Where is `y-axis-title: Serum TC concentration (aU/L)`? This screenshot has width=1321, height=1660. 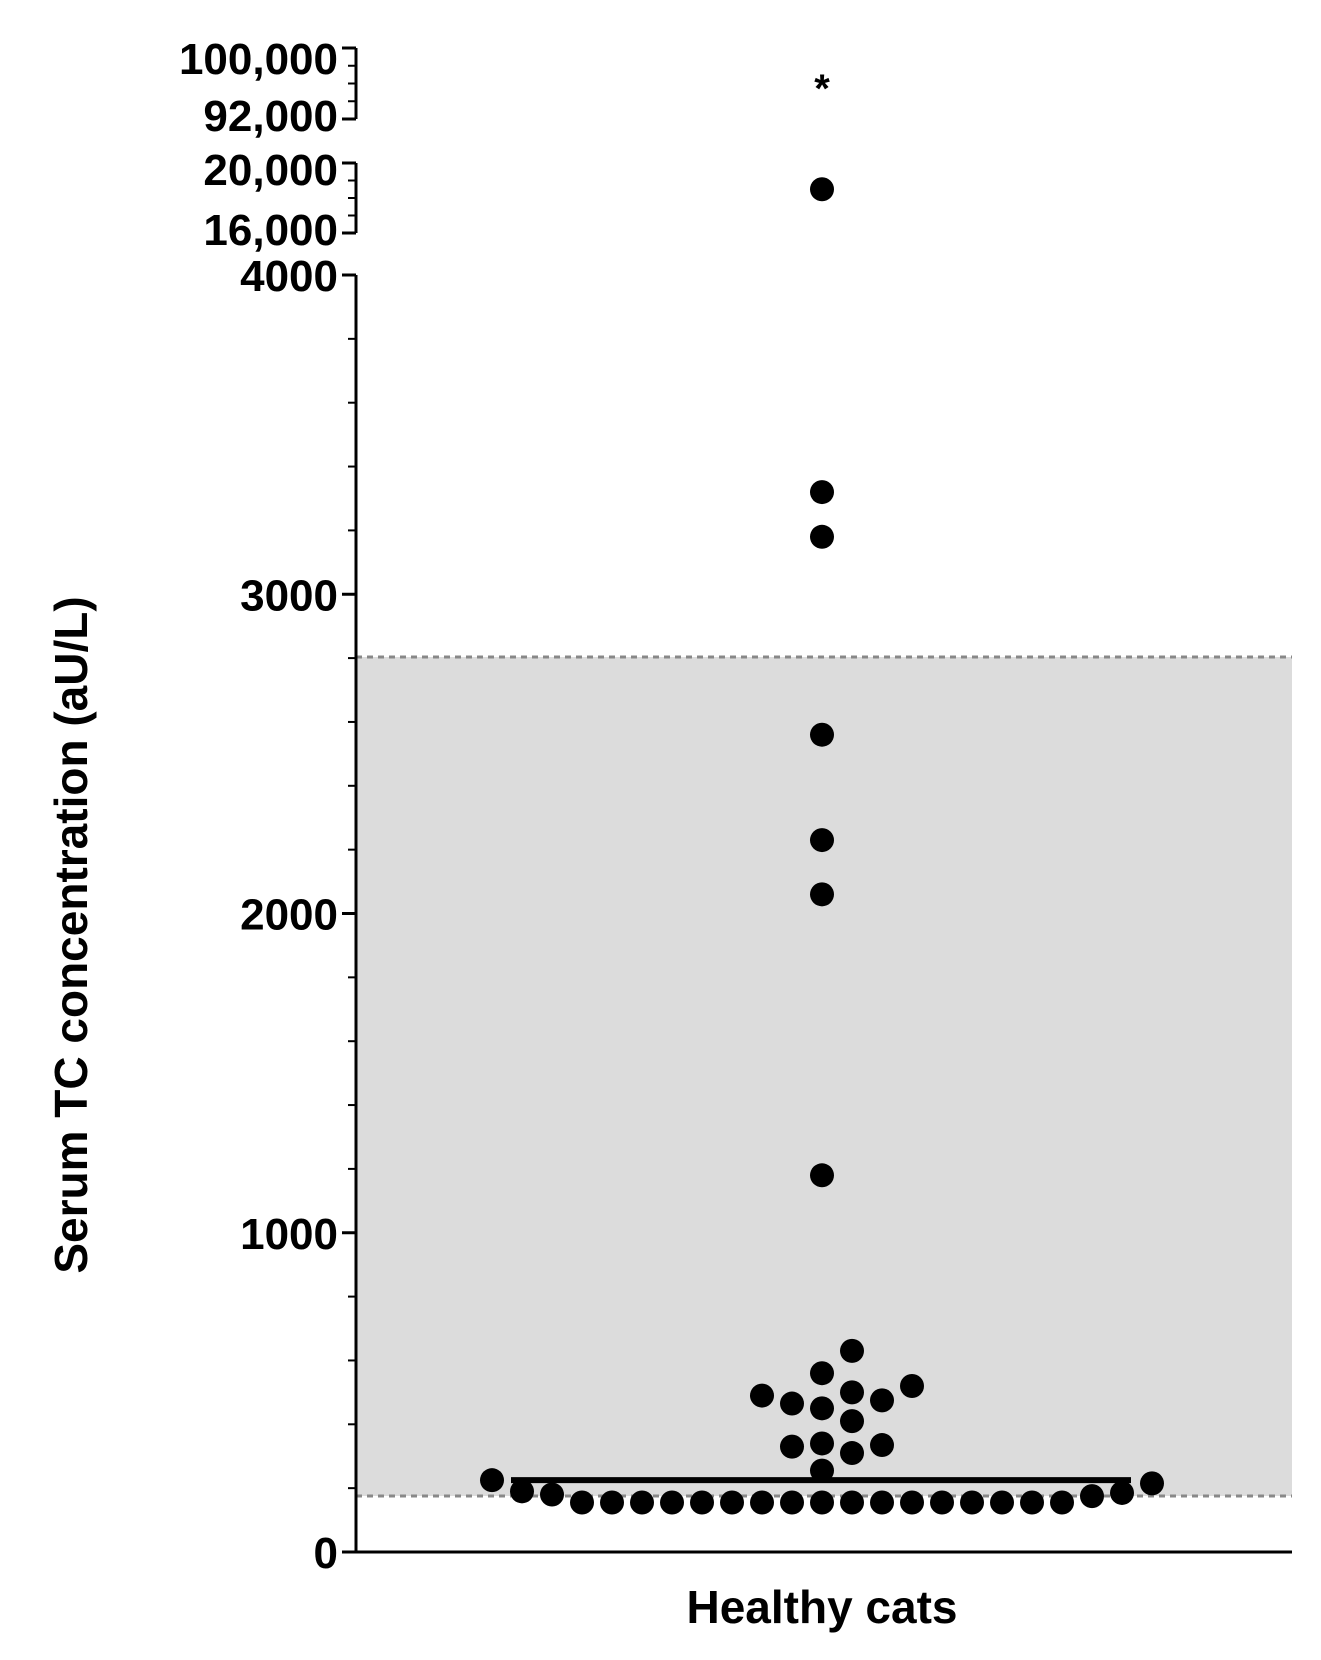 y-axis-title: Serum TC concentration (aU/L) is located at coordinates (71, 934).